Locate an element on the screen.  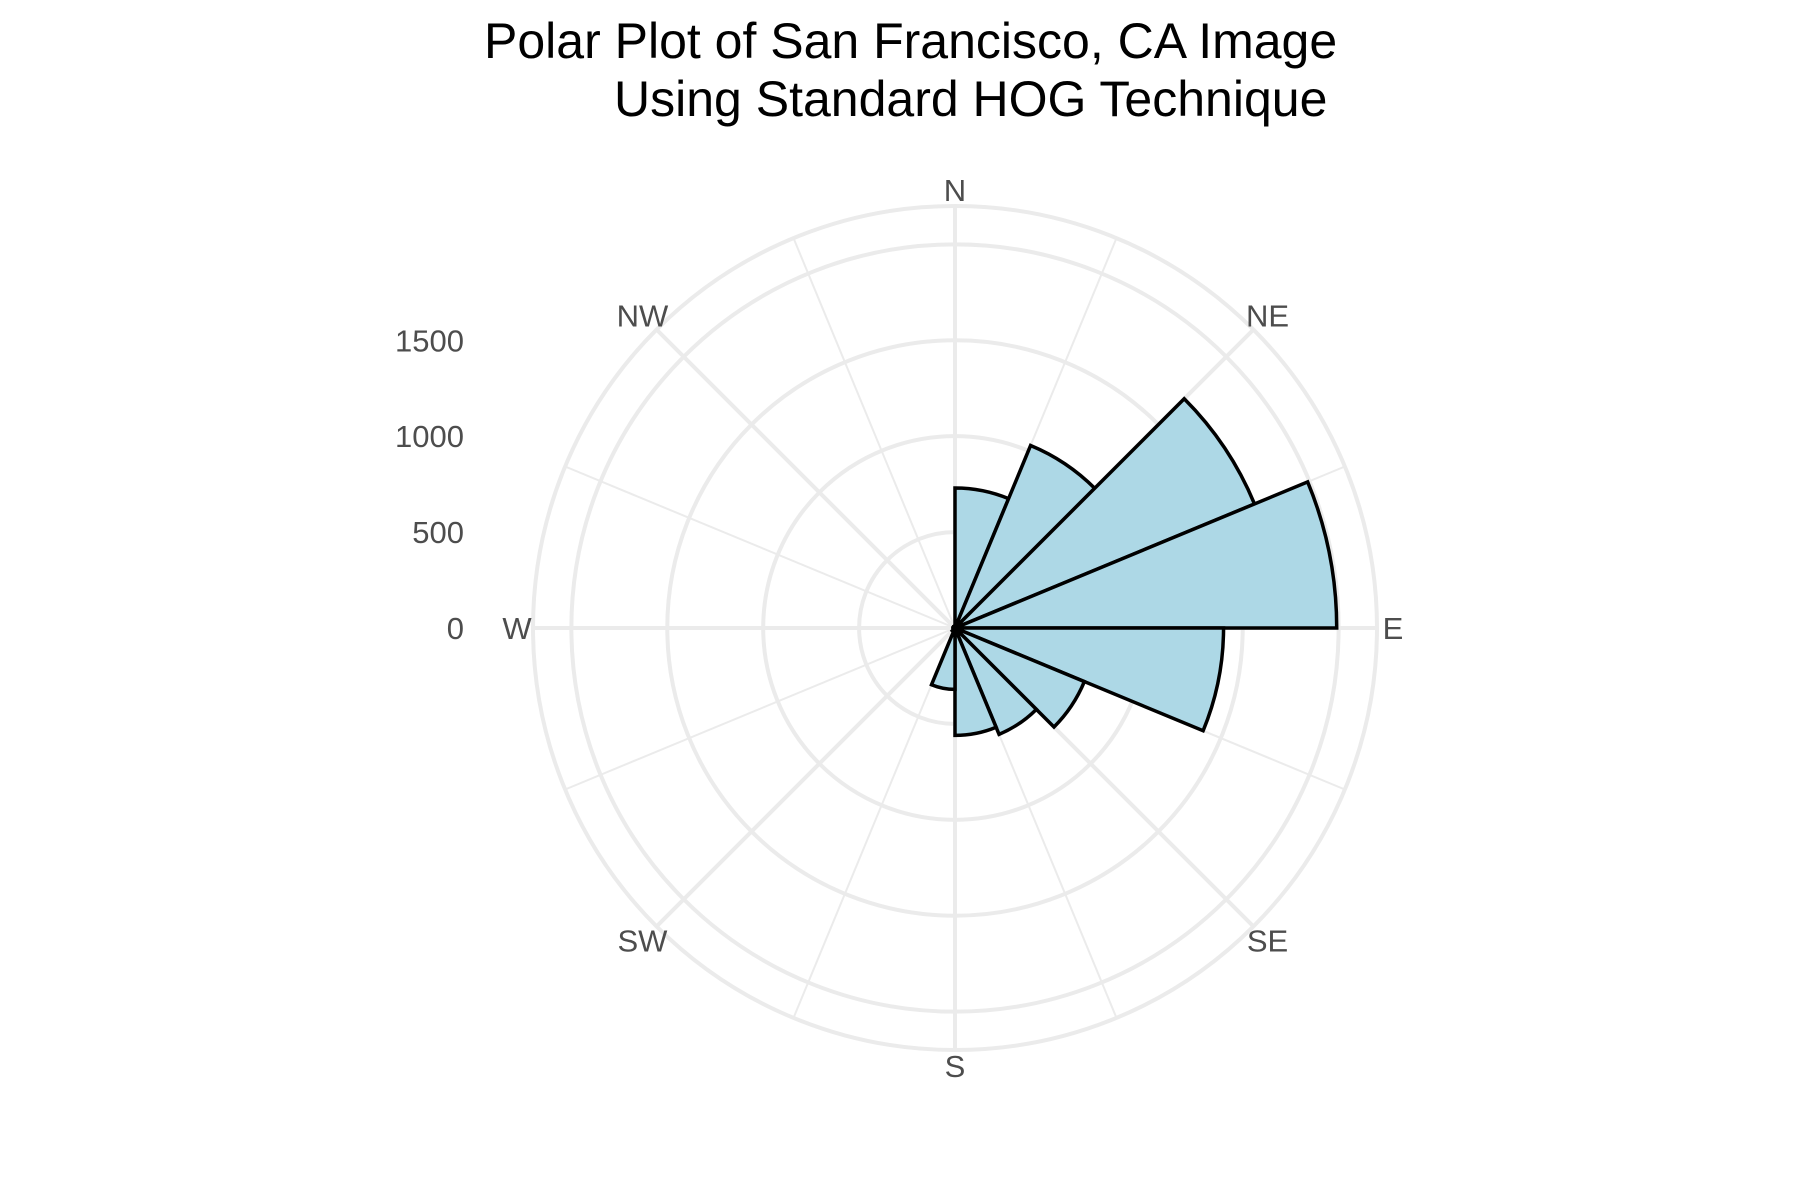
direction-label-n: N is located at coordinates (955, 190).